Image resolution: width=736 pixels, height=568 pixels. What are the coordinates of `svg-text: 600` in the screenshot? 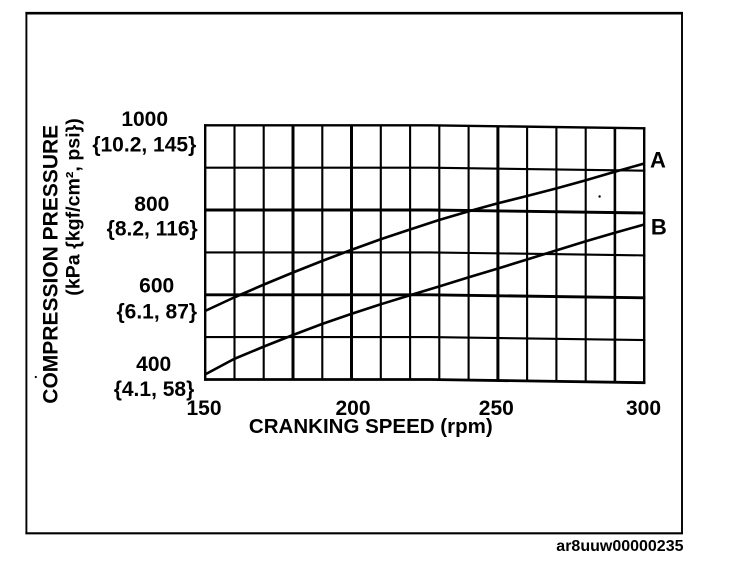 It's located at (156, 286).